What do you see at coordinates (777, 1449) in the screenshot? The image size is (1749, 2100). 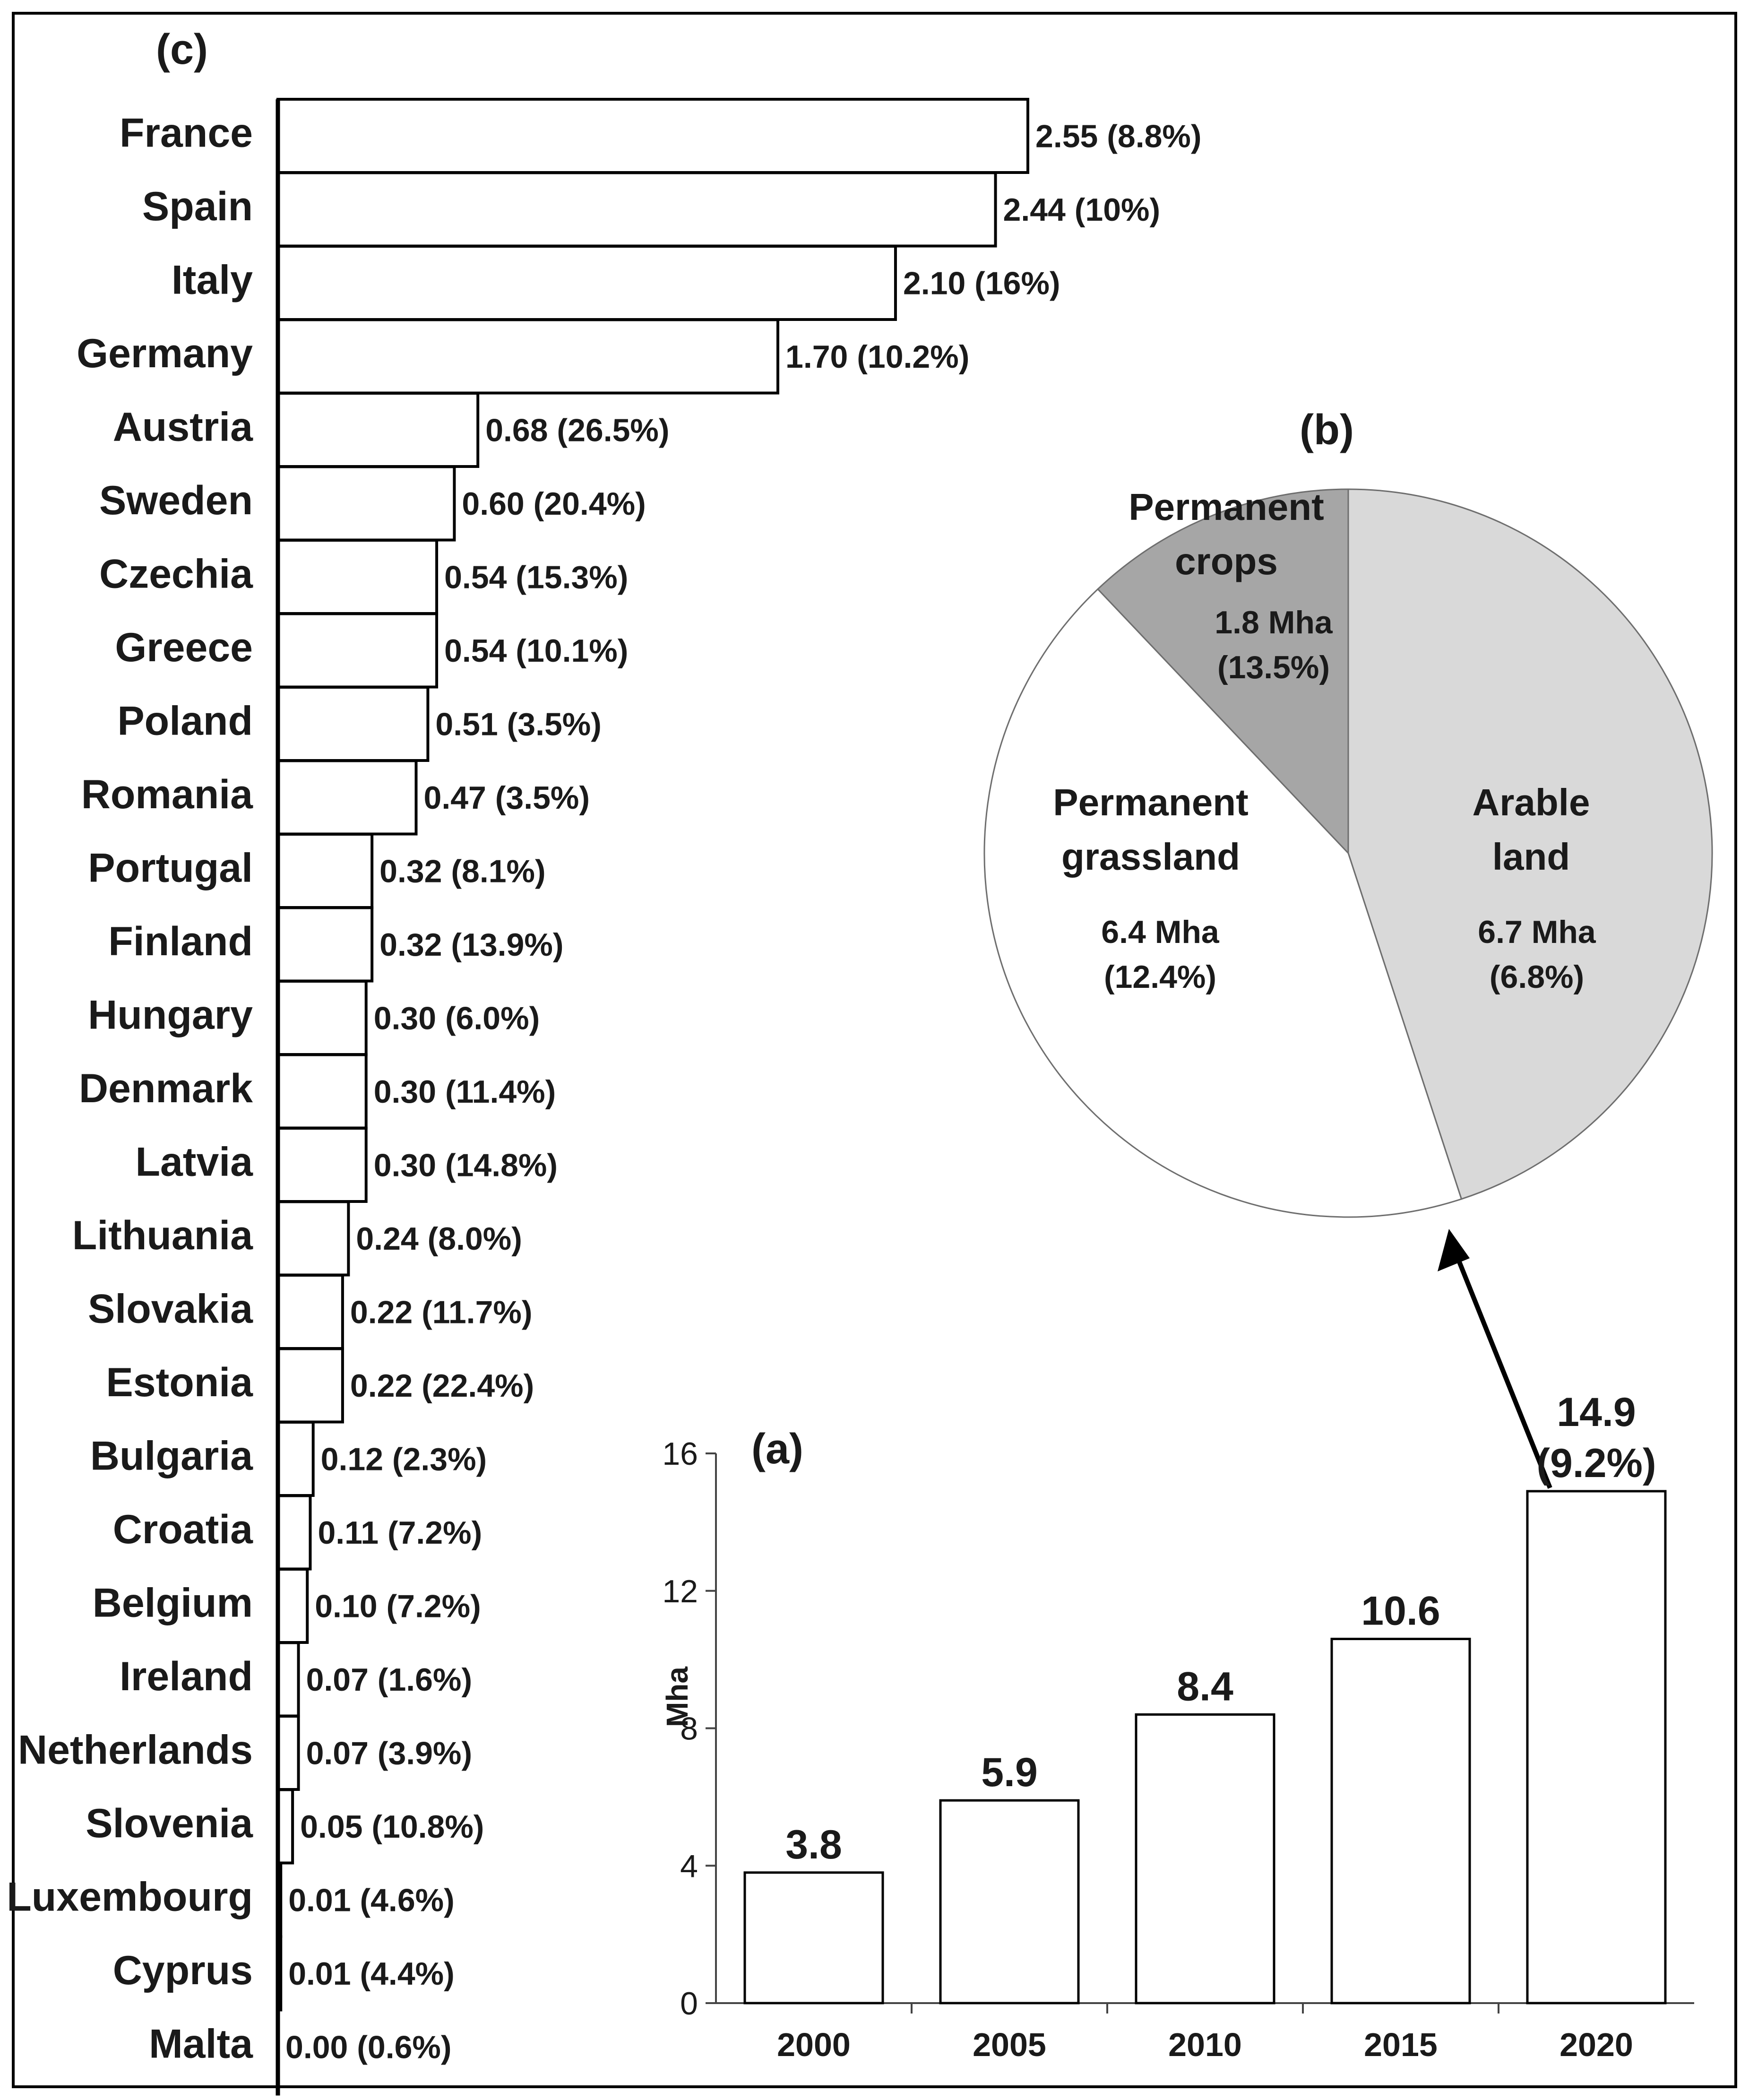 I see `panel-a-tag: (a)` at bounding box center [777, 1449].